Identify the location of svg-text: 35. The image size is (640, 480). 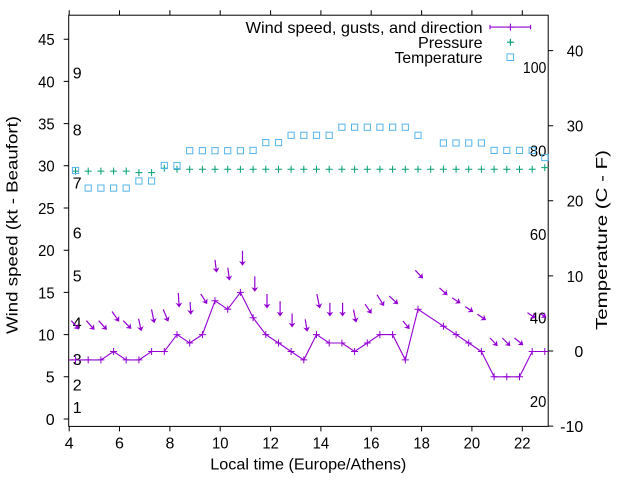
(46, 125).